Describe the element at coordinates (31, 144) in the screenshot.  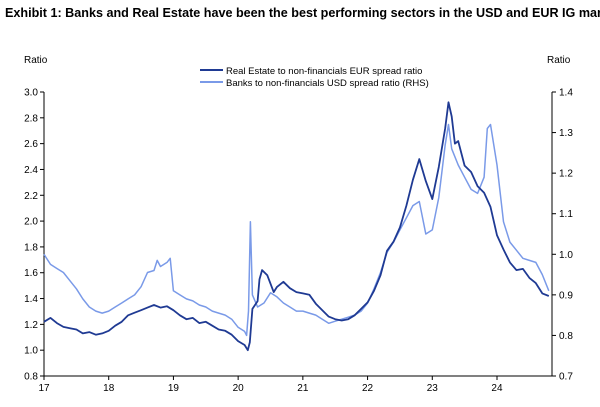
I see `left-tick-label: 2.6` at that location.